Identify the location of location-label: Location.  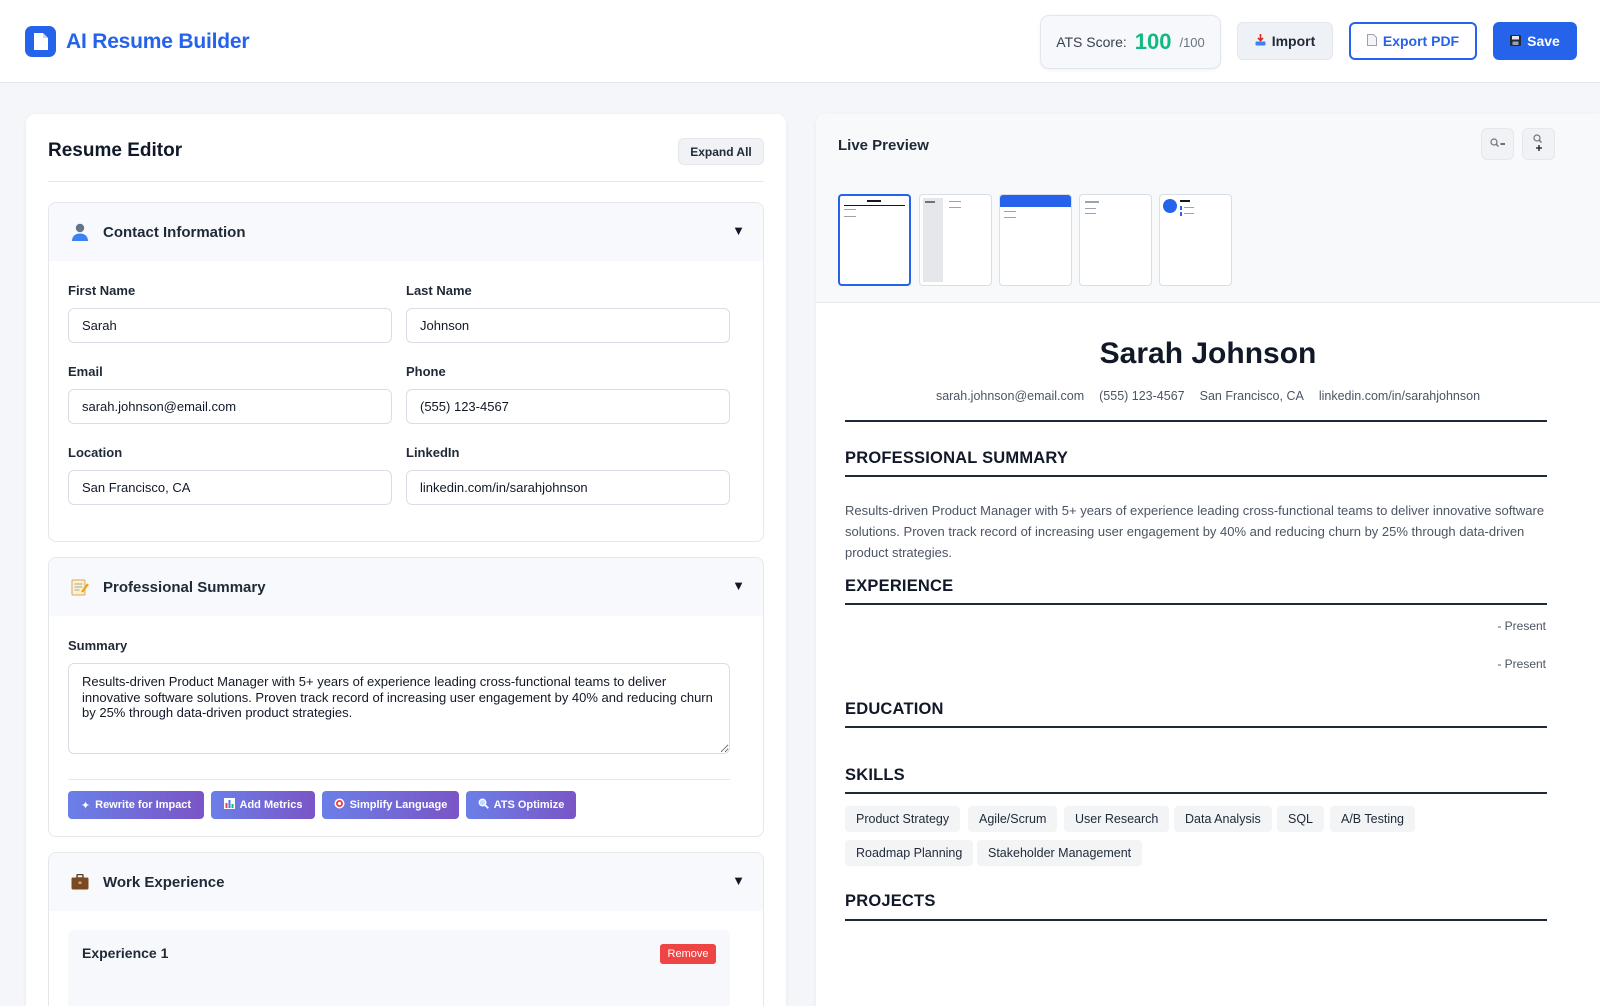
(95, 452).